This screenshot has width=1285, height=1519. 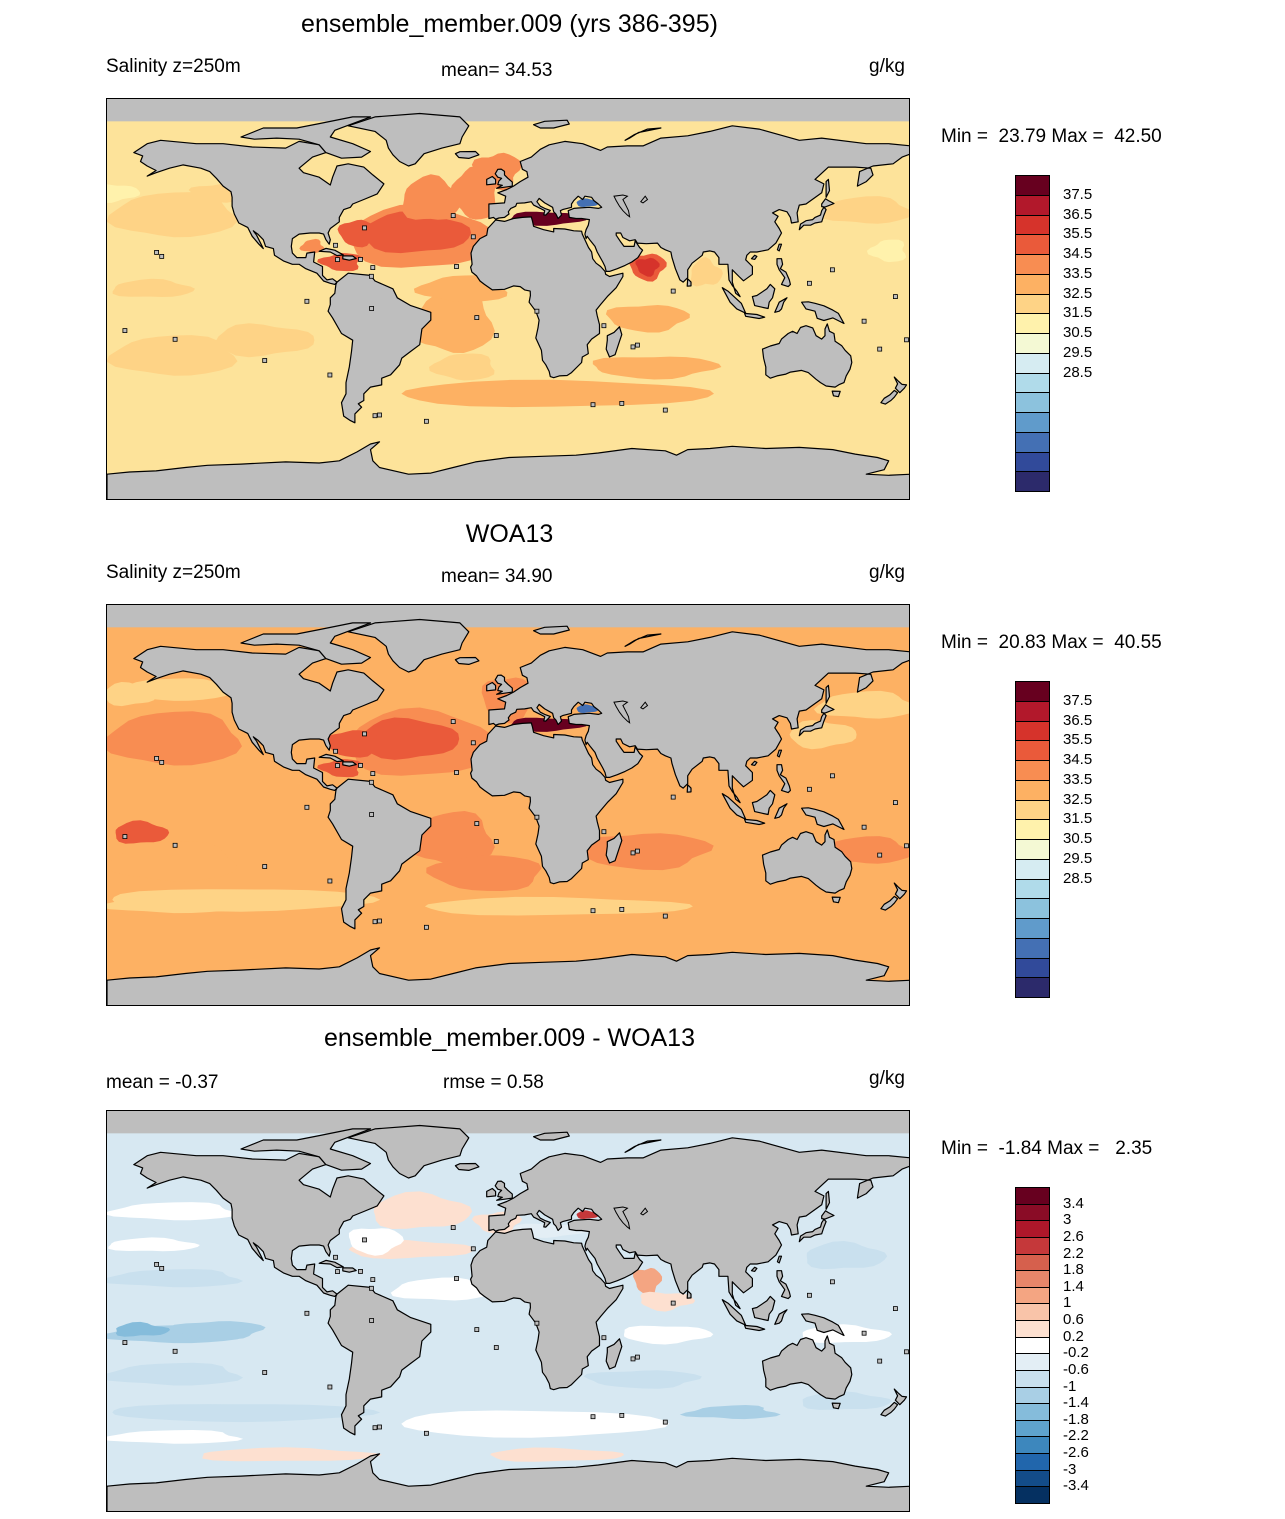 I want to click on color-bar-label: -3.4, so click(x=1076, y=1486).